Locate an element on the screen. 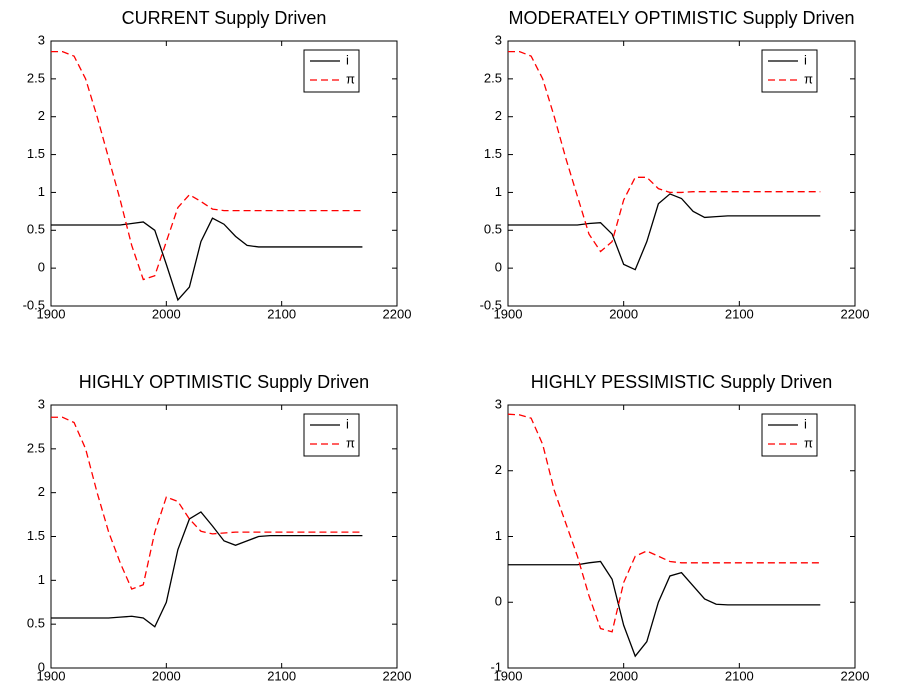  chart-title: CURRENT Supply Driven is located at coordinates (224, 18).